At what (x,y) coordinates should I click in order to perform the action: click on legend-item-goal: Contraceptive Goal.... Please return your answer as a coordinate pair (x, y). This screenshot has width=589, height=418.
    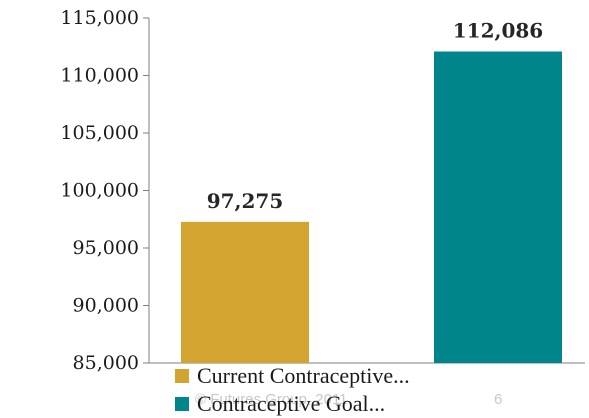
    Looking at the image, I should click on (292, 404).